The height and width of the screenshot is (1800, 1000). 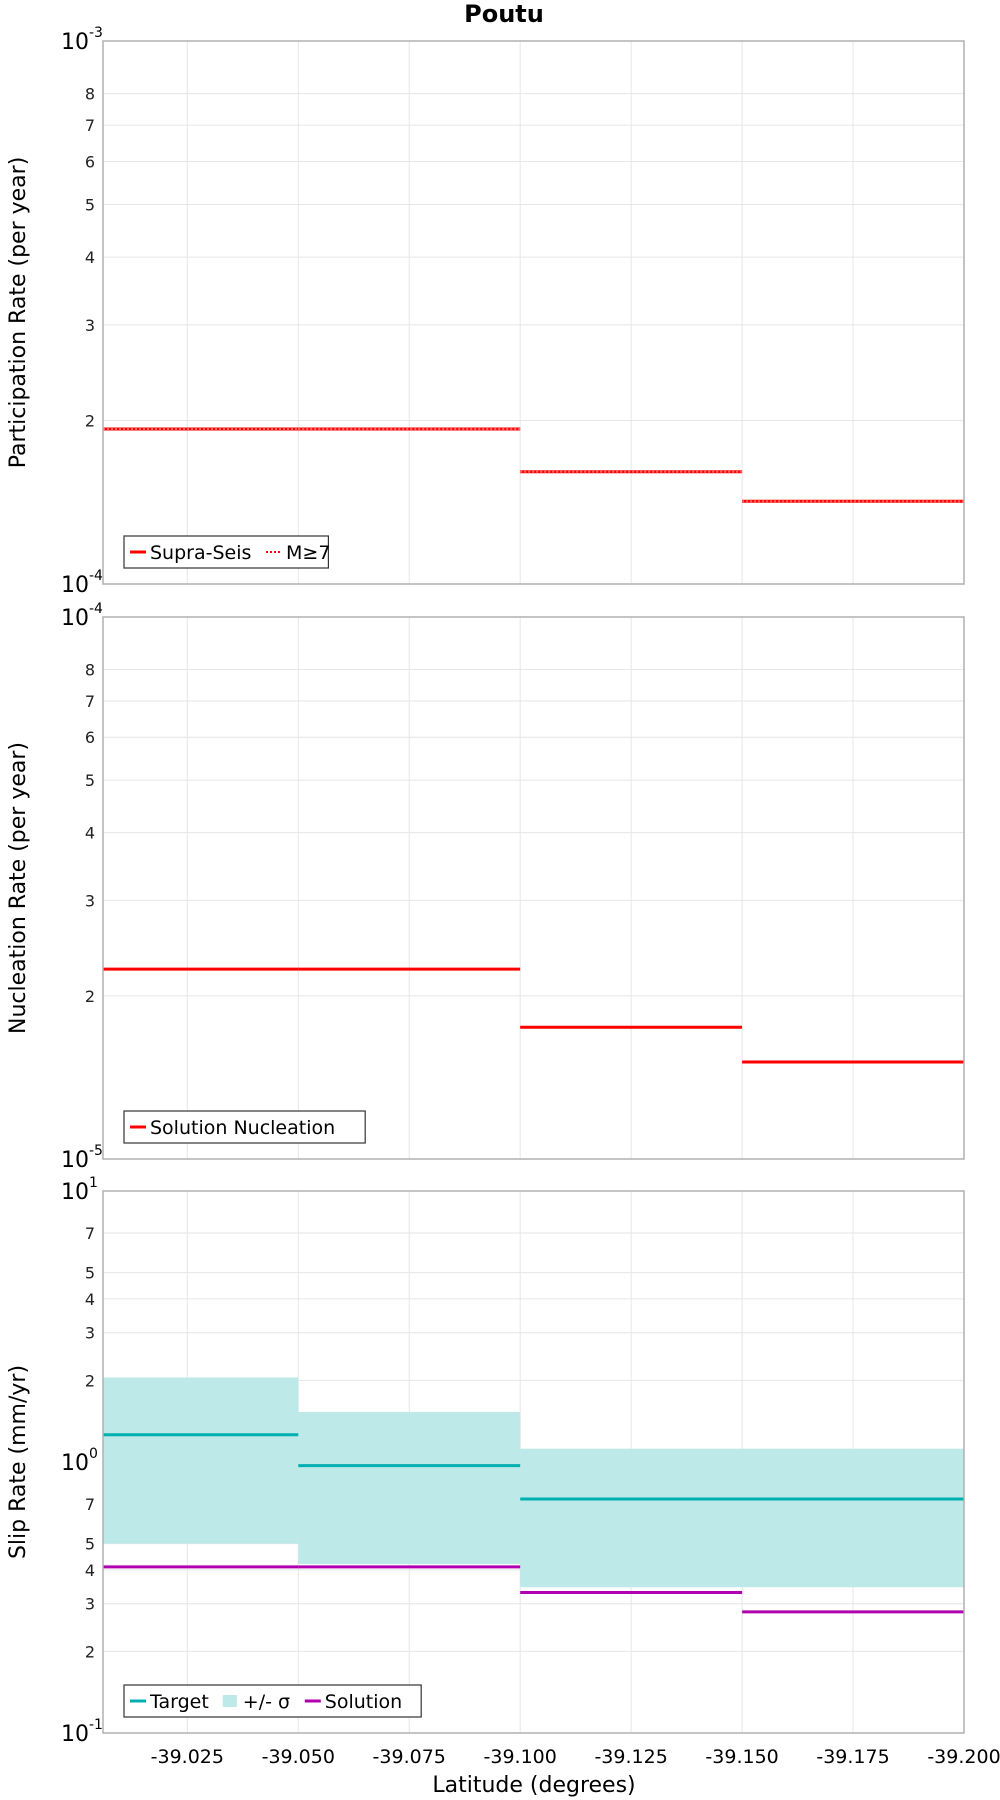 What do you see at coordinates (18, 1462) in the screenshot?
I see `y-axis-label: Slip Rate (mm/yr)` at bounding box center [18, 1462].